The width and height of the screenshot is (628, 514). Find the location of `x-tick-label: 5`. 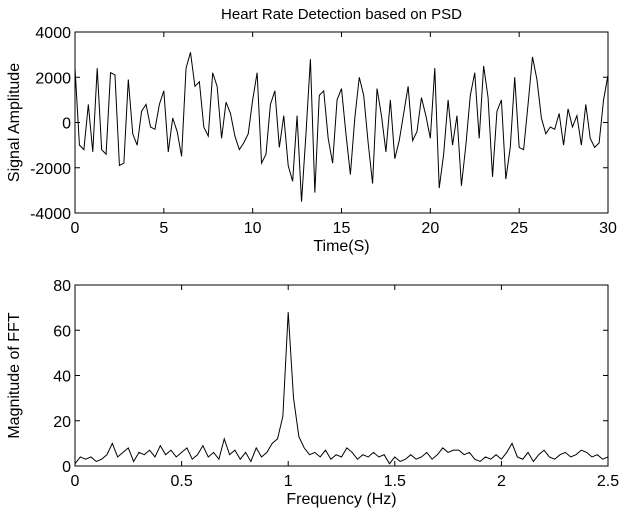

x-tick-label: 5 is located at coordinates (163, 228).